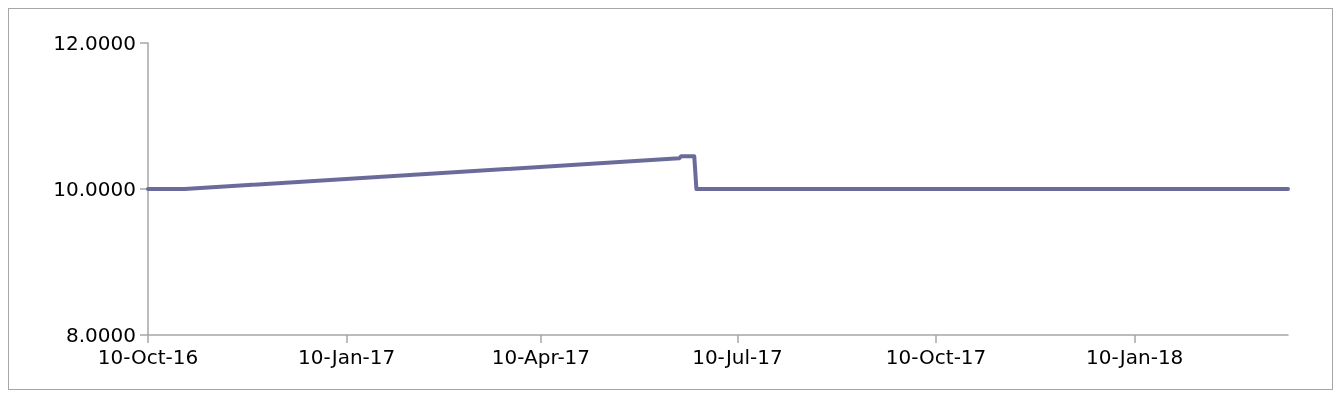 The width and height of the screenshot is (1343, 400). Describe the element at coordinates (101, 335) in the screenshot. I see `y-tick-label: 8.0000` at that location.